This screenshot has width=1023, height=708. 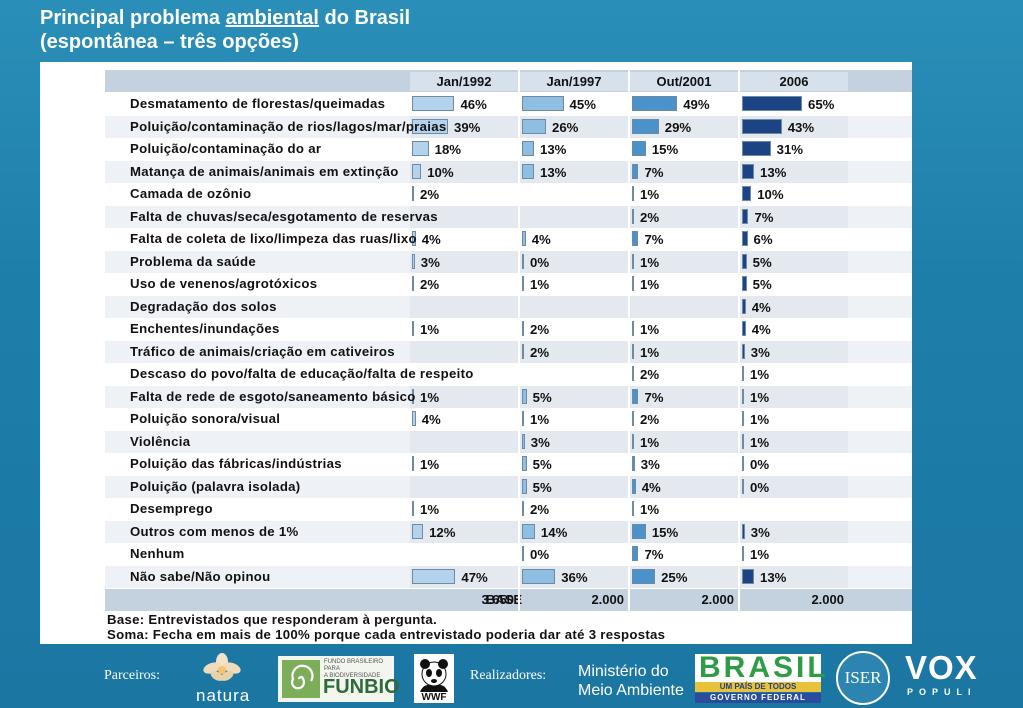 I want to click on ministerio-logo: Ministério do Meio Ambiente, so click(x=633, y=682).